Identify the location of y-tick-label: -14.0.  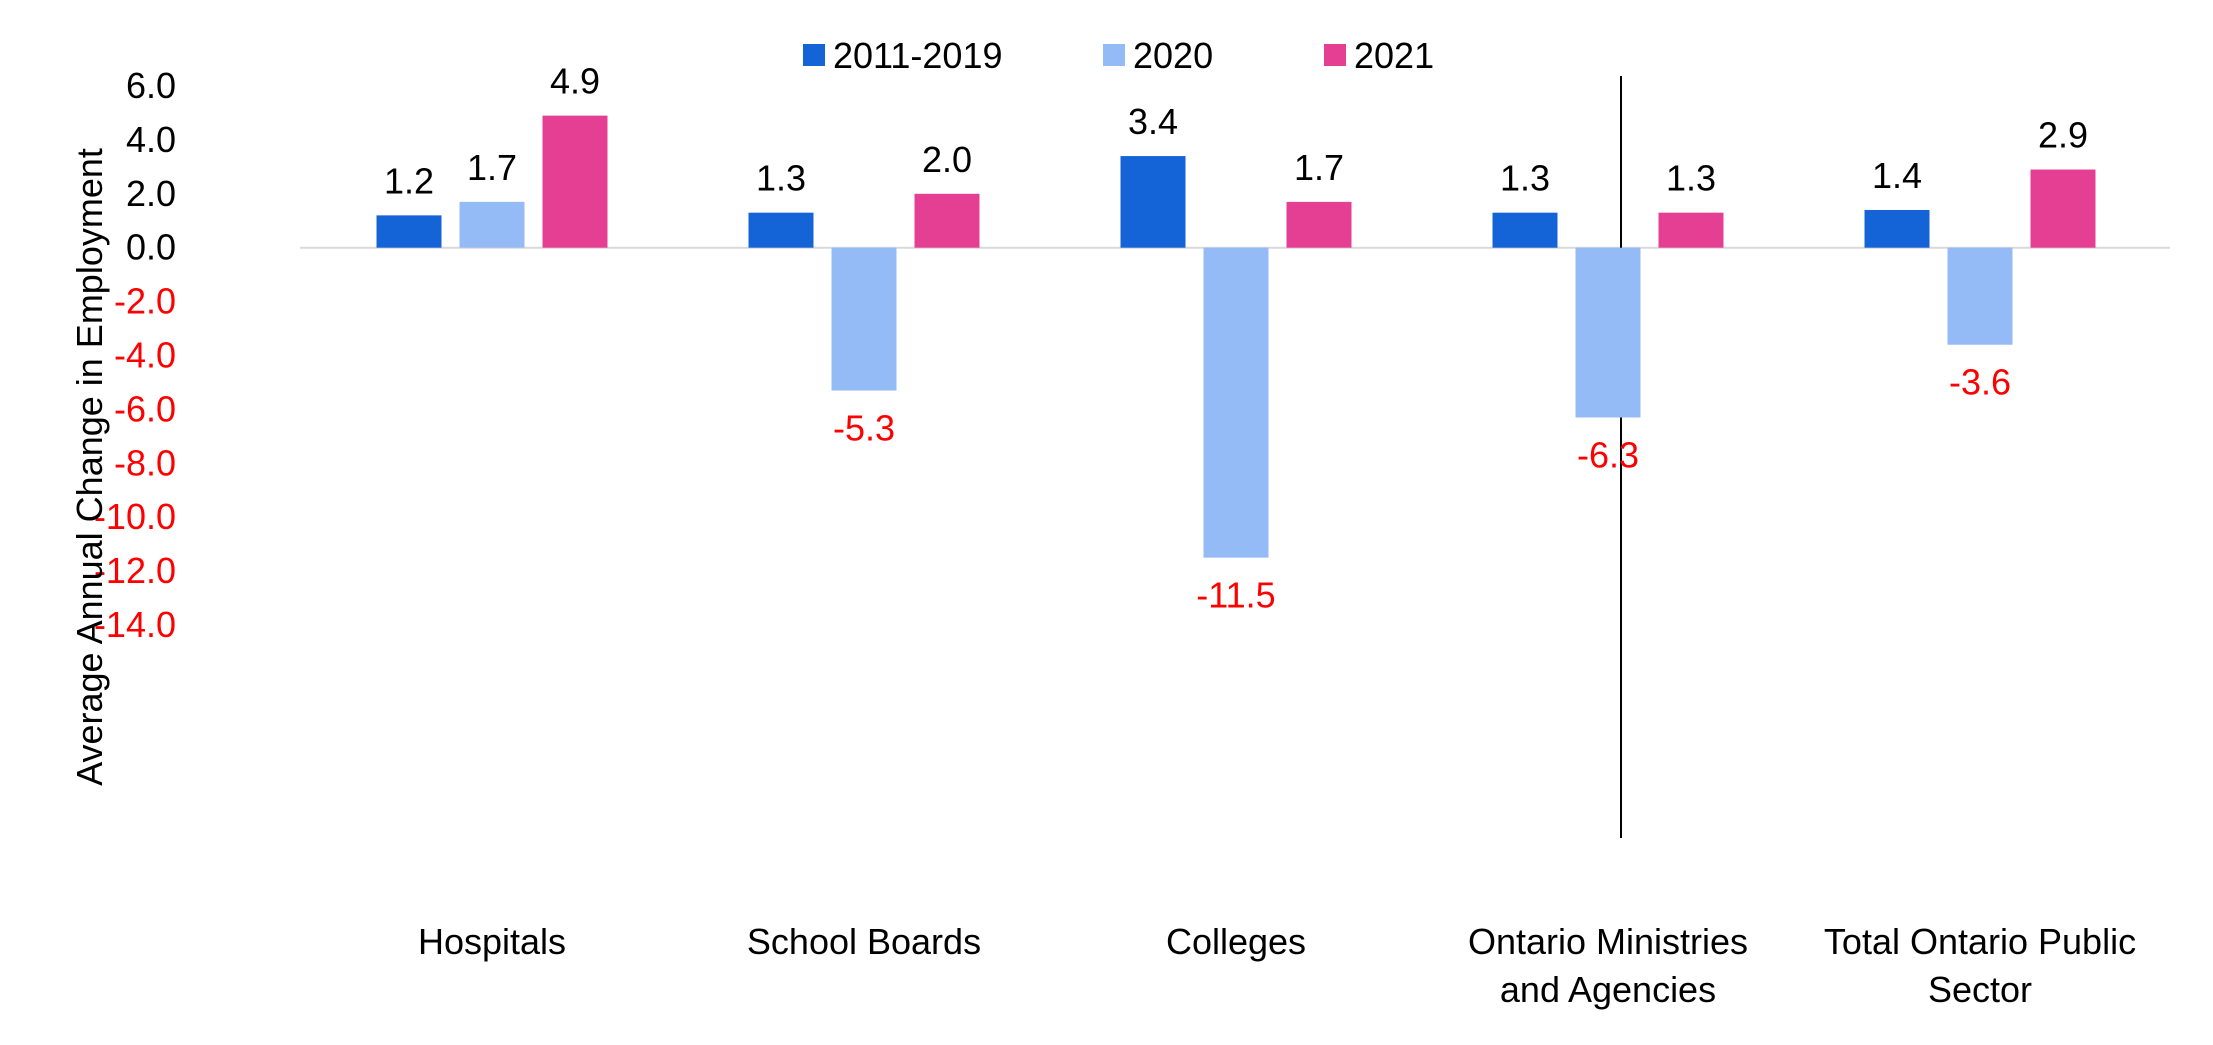
(135, 624).